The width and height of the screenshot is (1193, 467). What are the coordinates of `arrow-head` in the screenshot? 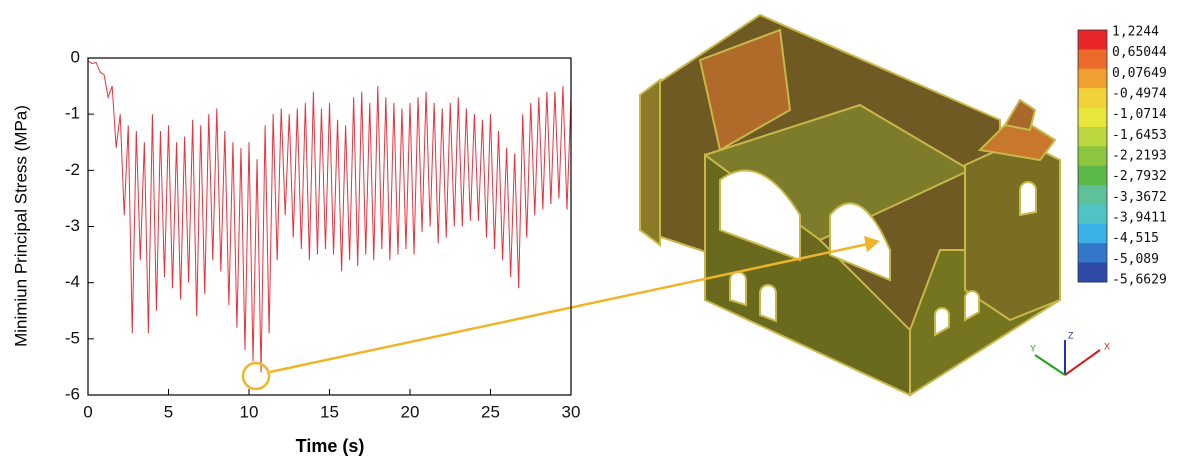 It's located at (872, 244).